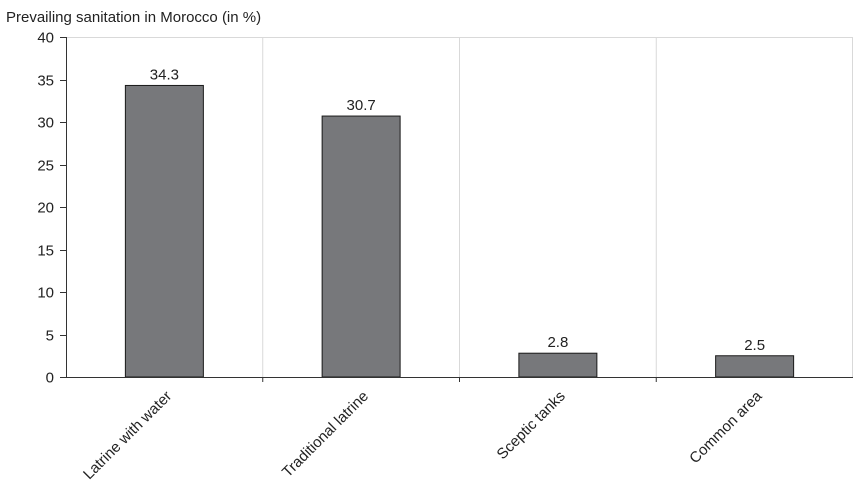  I want to click on x-tick-label: Common area, so click(726, 427).